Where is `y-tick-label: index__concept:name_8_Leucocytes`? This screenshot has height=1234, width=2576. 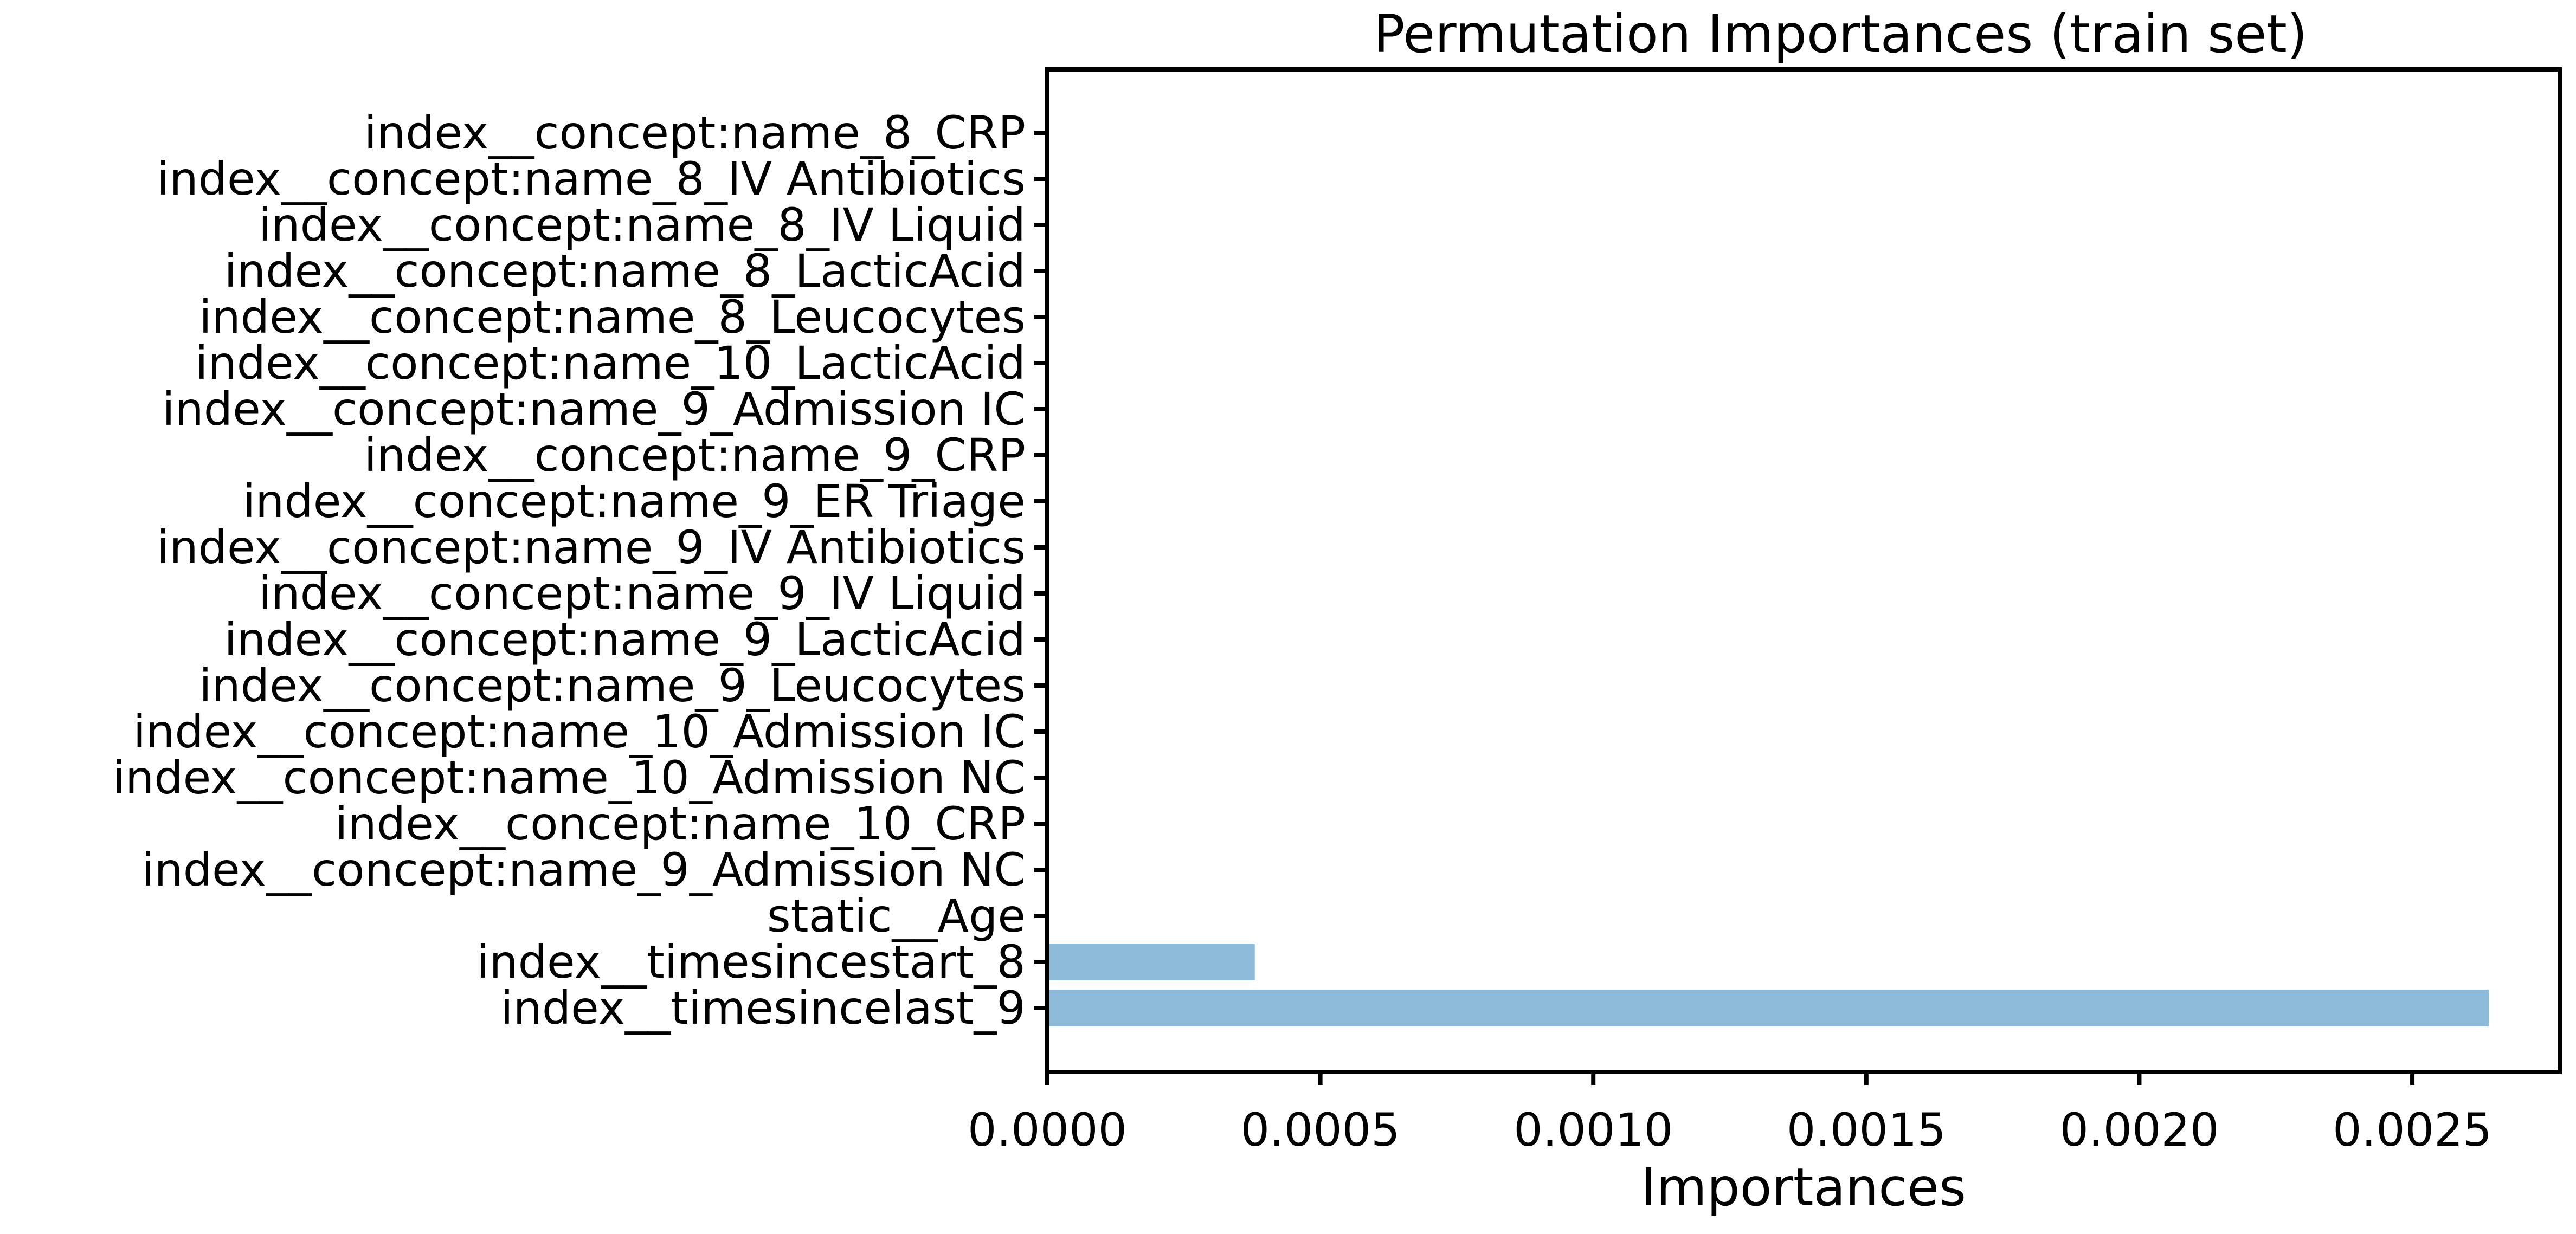 y-tick-label: index__concept:name_8_Leucocytes is located at coordinates (612, 317).